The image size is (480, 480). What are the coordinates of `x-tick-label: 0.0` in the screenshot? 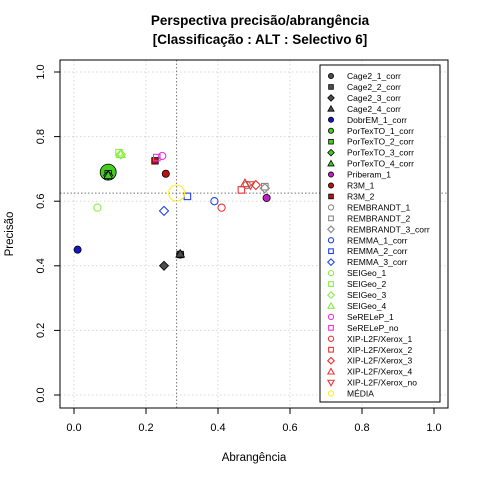 It's located at (73, 428).